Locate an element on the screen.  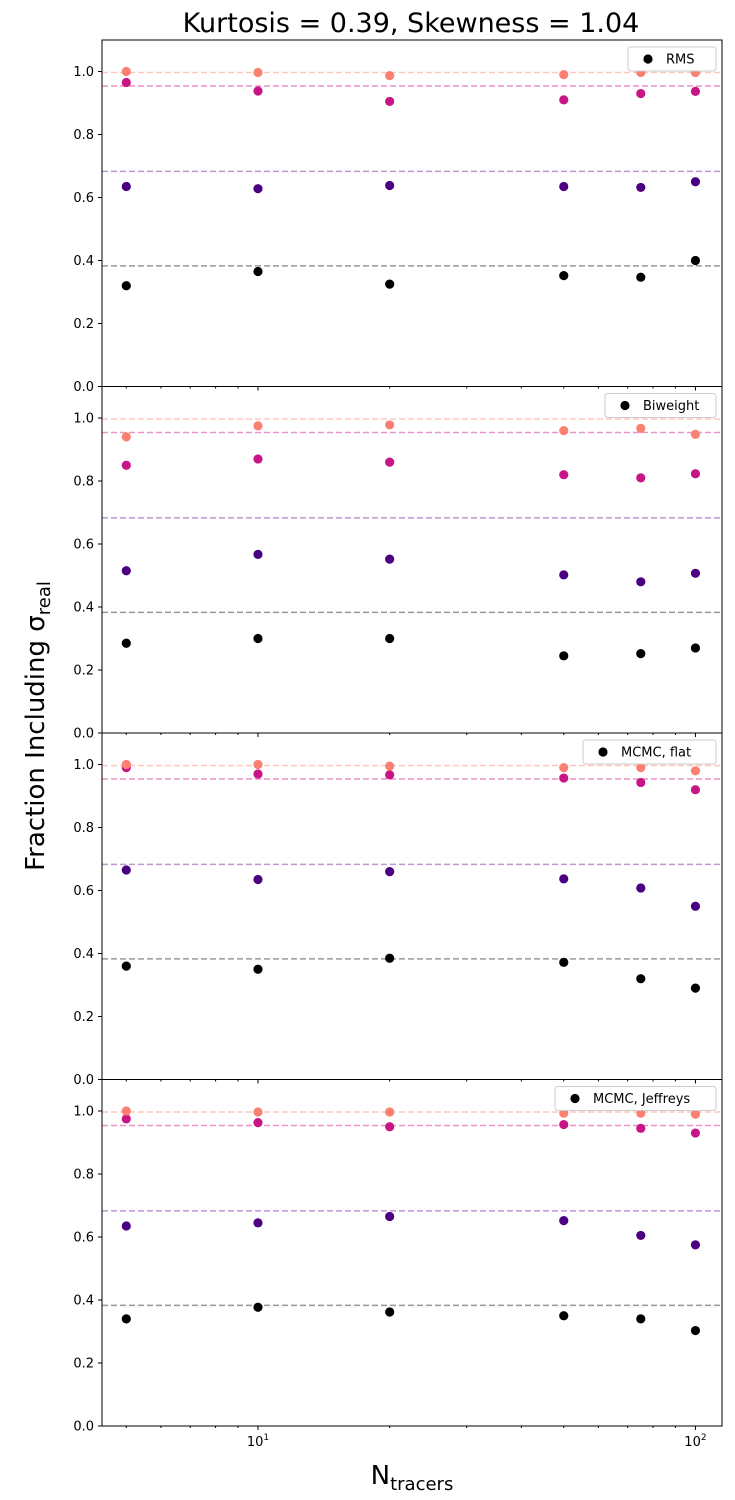
legend: MCMC, Jeffreys is located at coordinates (635, 1098).